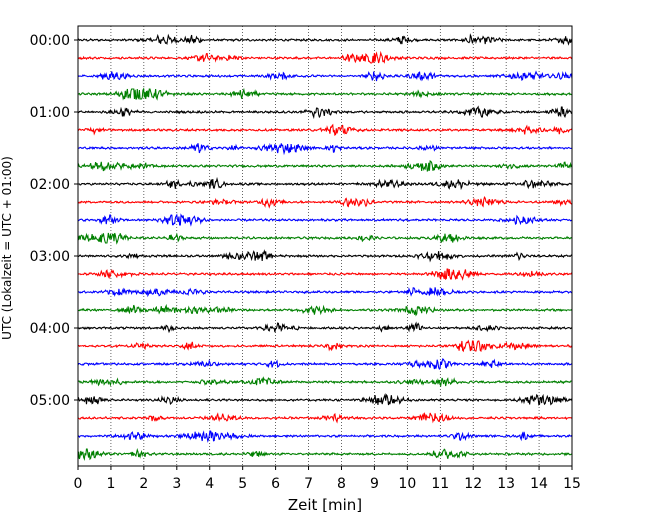  What do you see at coordinates (275, 484) in the screenshot?
I see `x-tick-label: 6` at bounding box center [275, 484].